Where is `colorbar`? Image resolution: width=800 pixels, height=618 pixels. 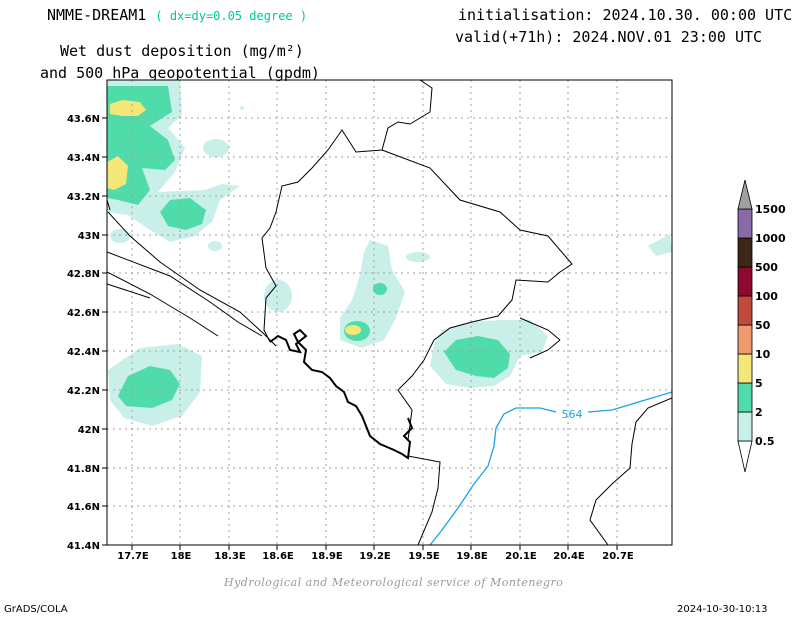
colorbar is located at coordinates (745, 326).